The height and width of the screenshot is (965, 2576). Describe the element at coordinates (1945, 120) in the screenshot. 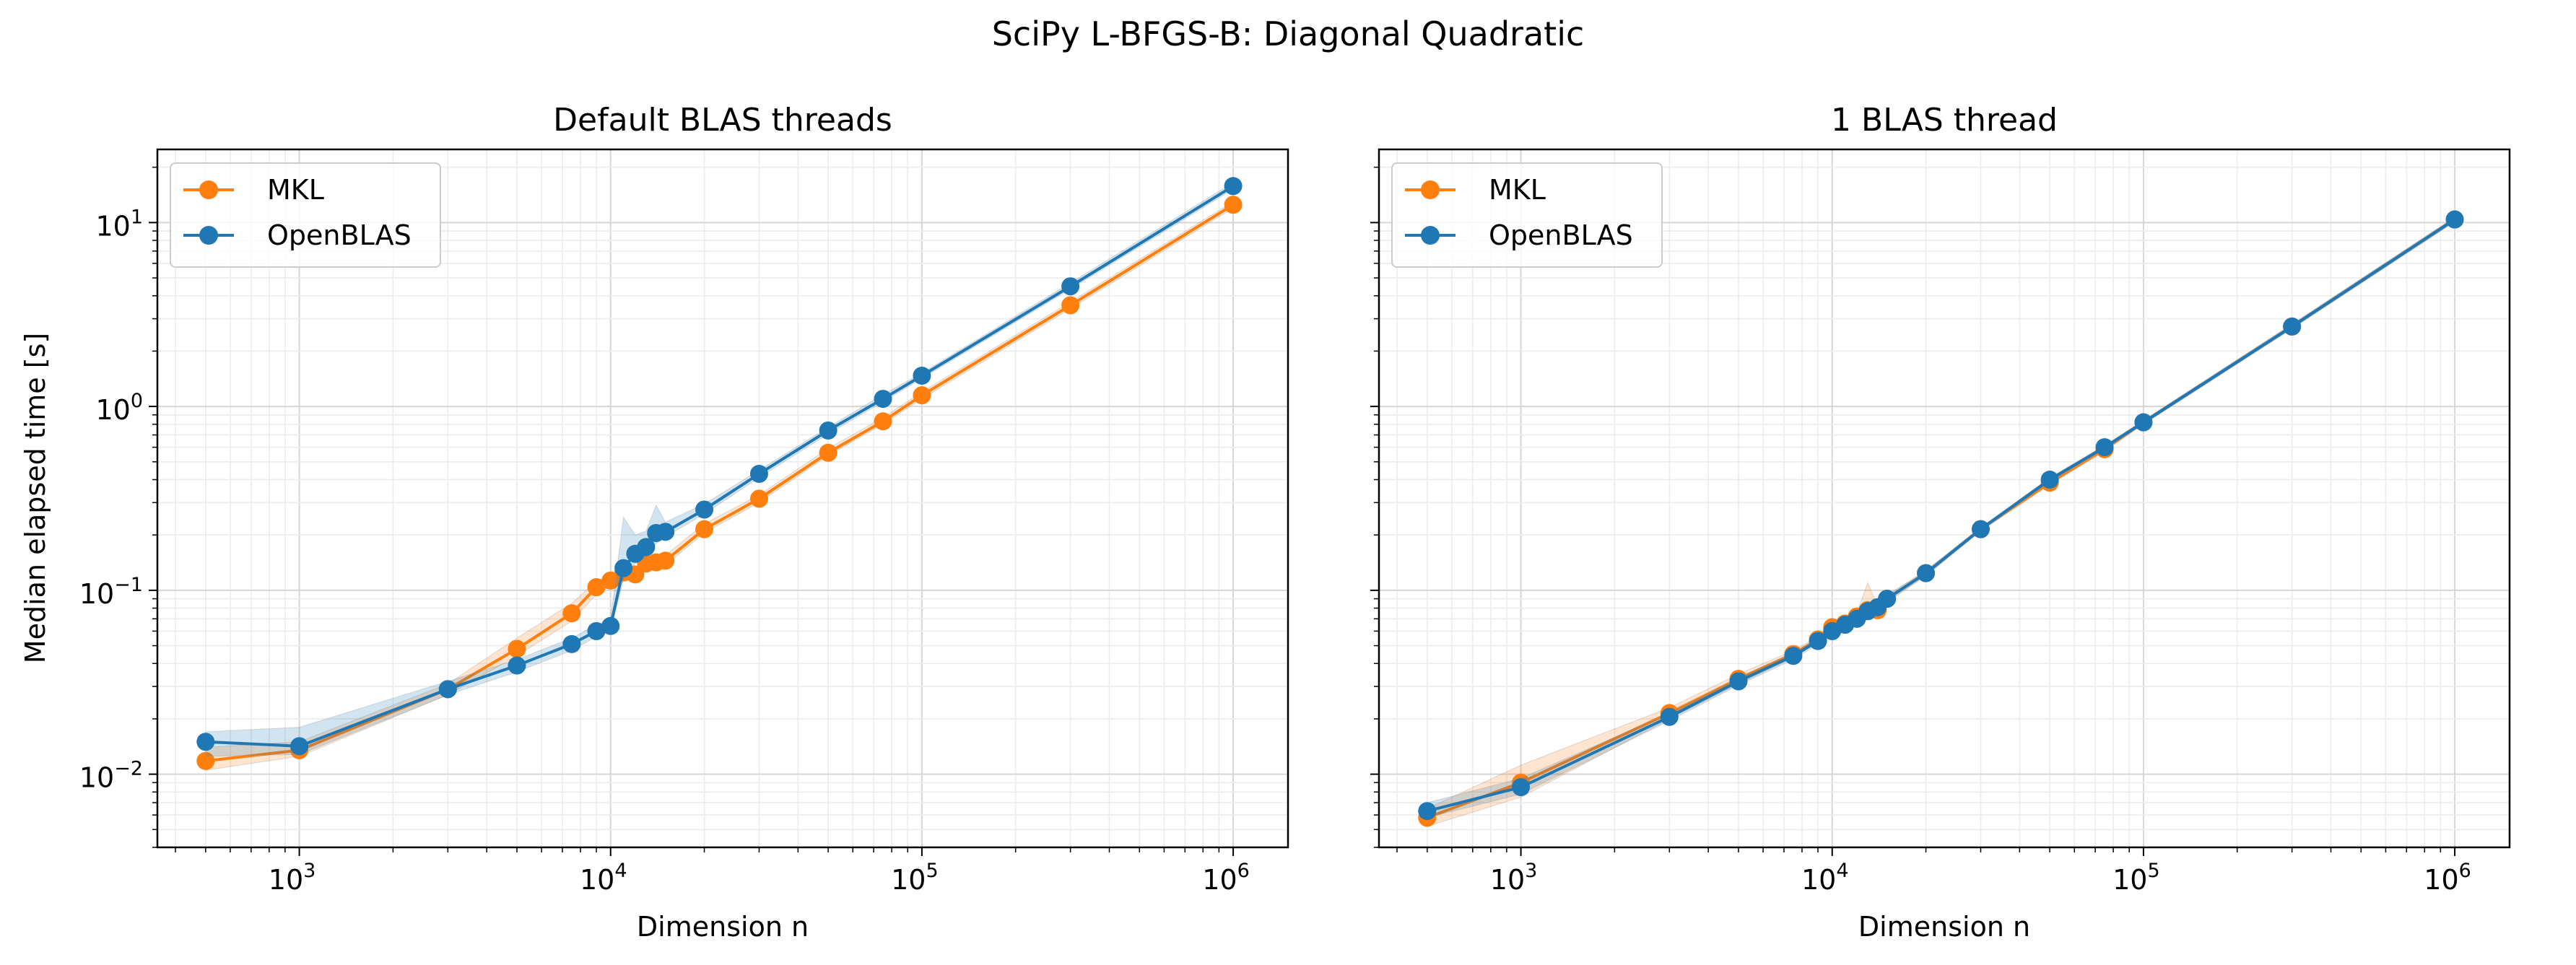

I see `panel-title: 1 BLAS thread` at that location.